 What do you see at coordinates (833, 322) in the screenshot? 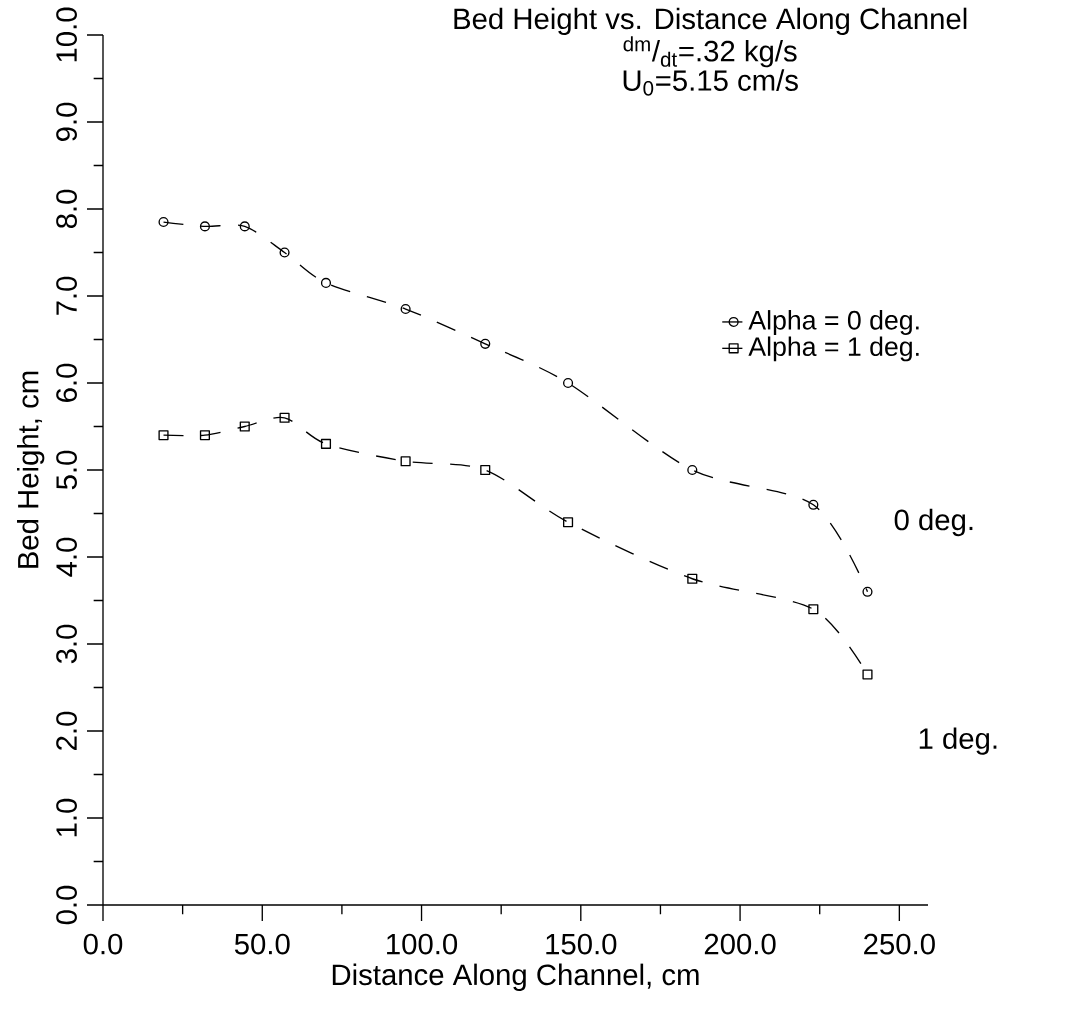
I see `legend-label: Alpha = 0 deg.` at bounding box center [833, 322].